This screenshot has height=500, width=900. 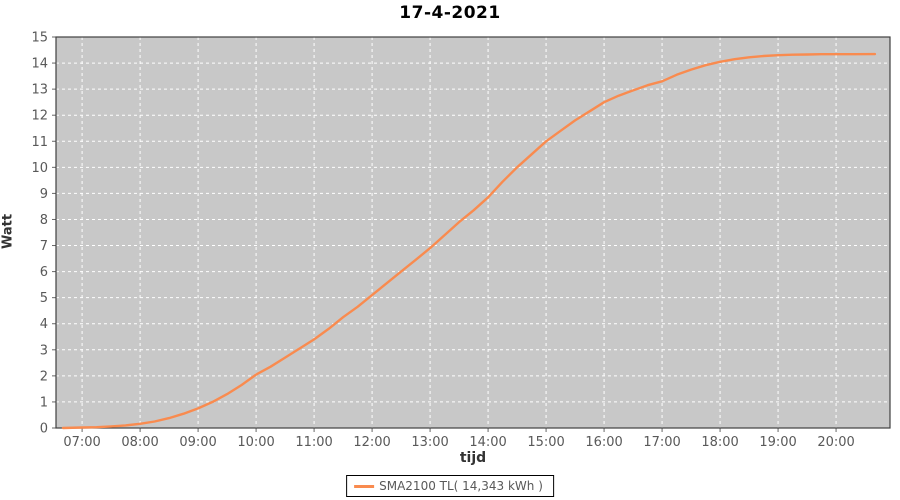 What do you see at coordinates (429, 442) in the screenshot?
I see `x-tick-label: 13:00` at bounding box center [429, 442].